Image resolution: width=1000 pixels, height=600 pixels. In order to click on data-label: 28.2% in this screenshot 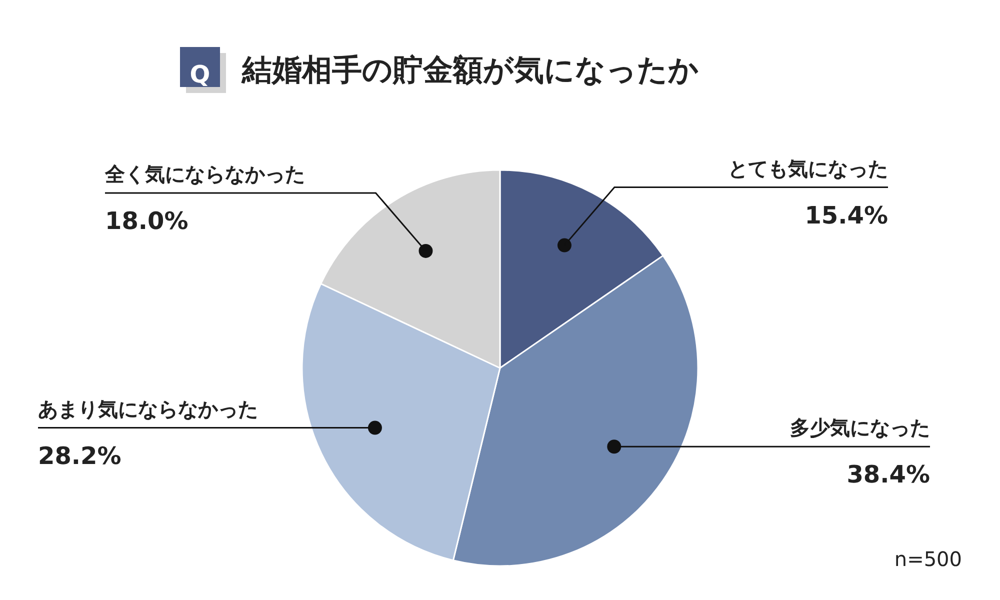, I will do `click(80, 456)`.